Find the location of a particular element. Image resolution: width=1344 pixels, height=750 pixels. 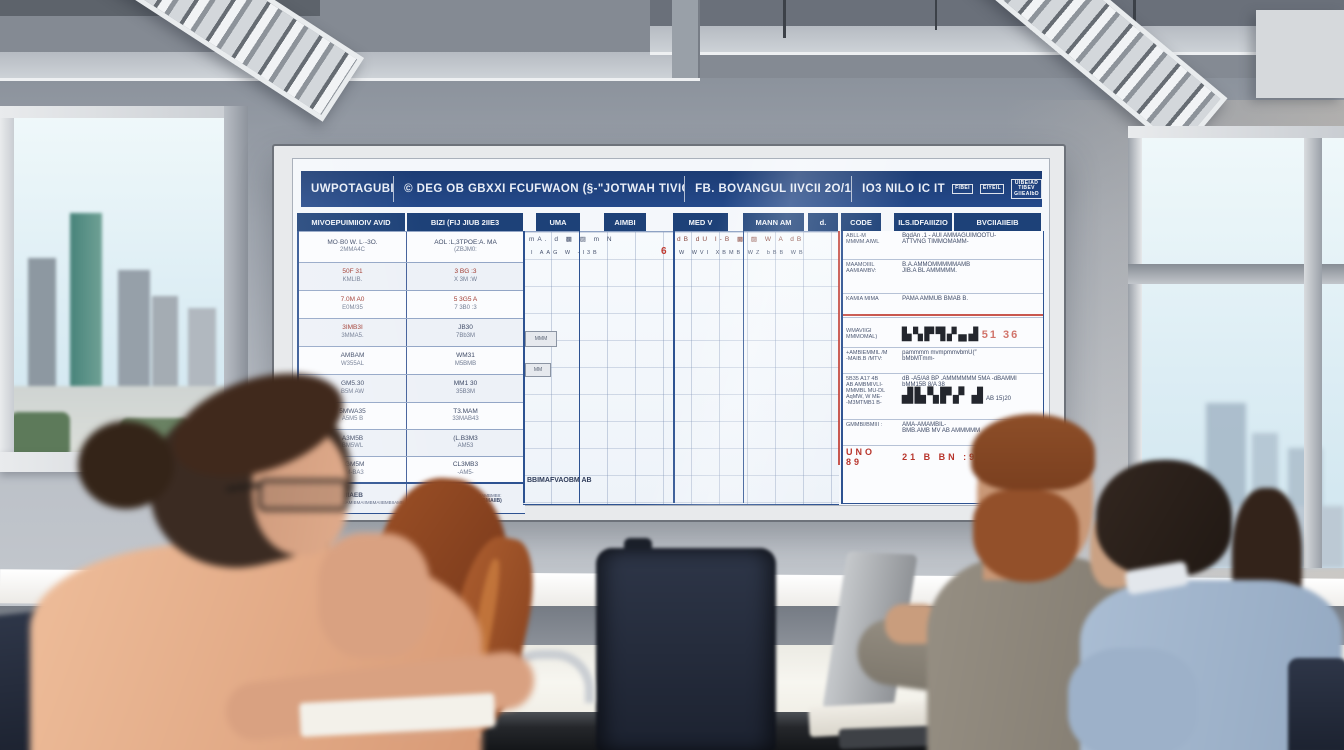

cell-line: BM5WL is located at coordinates (352, 447).